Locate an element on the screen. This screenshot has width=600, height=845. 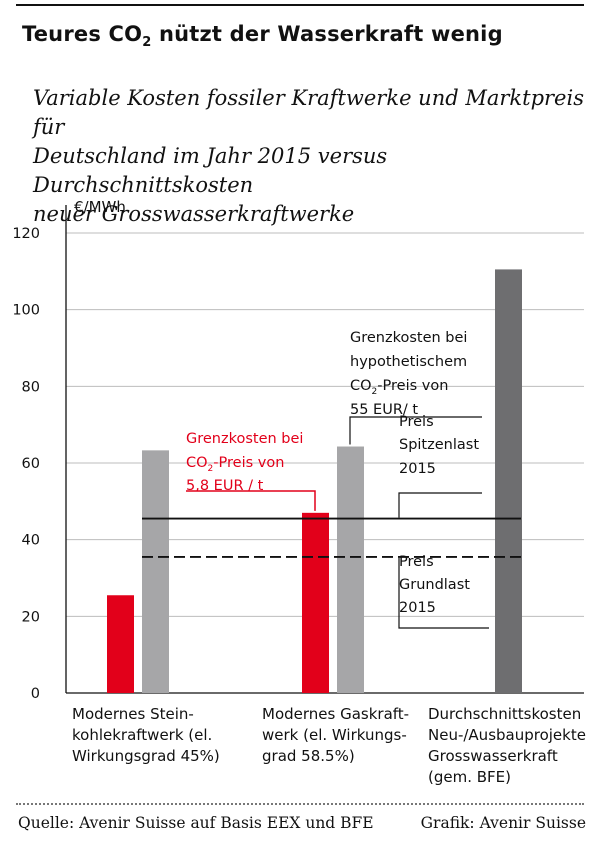
subtitle-line: neuer Grosswasserkraftwerke is located at coordinates (194, 214).